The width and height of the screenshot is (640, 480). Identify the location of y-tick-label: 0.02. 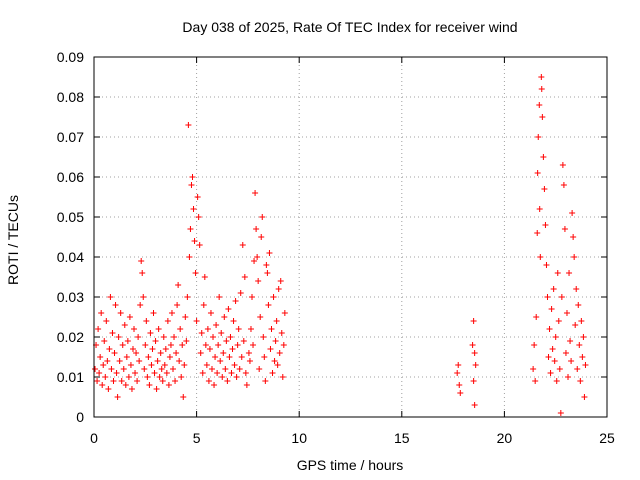
(70, 337).